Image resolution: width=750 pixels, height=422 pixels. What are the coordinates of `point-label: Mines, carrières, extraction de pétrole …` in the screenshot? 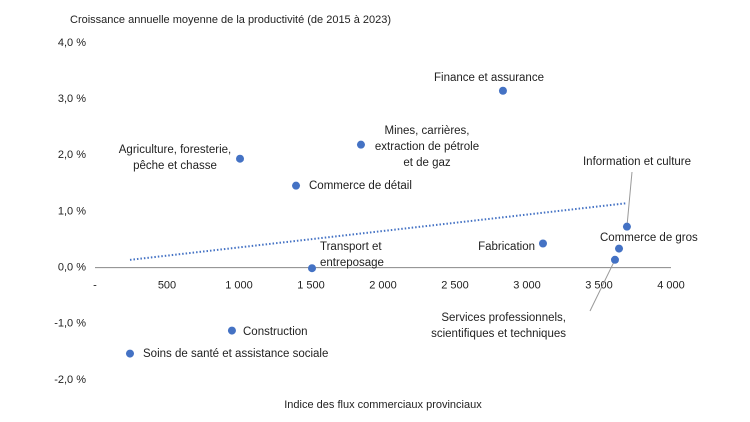 It's located at (427, 147).